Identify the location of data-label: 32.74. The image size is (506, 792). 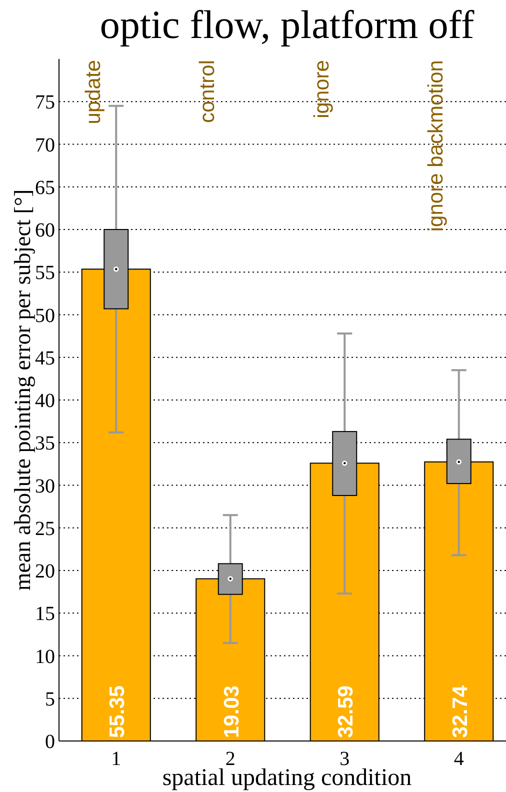
(460, 711).